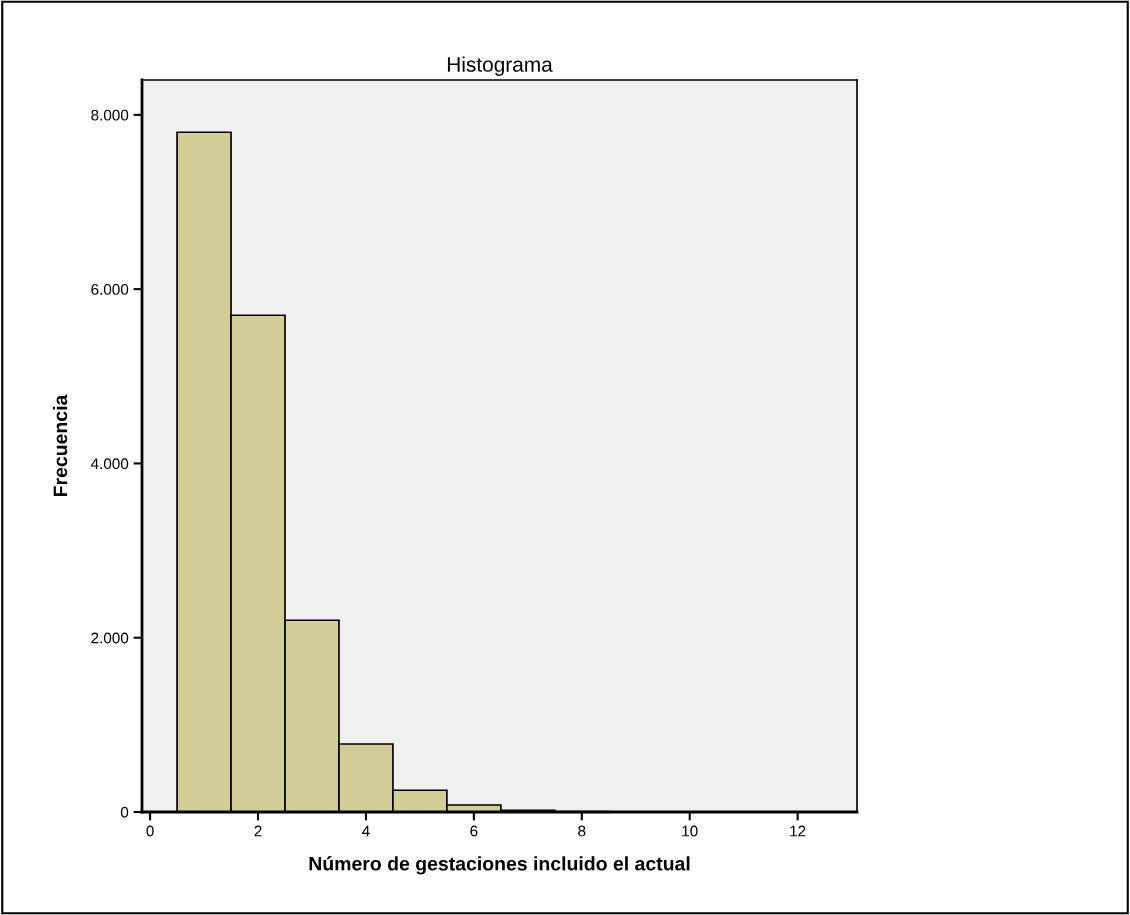 This screenshot has height=915, width=1130. What do you see at coordinates (110, 638) in the screenshot?
I see `y-tick-label: 2.000` at bounding box center [110, 638].